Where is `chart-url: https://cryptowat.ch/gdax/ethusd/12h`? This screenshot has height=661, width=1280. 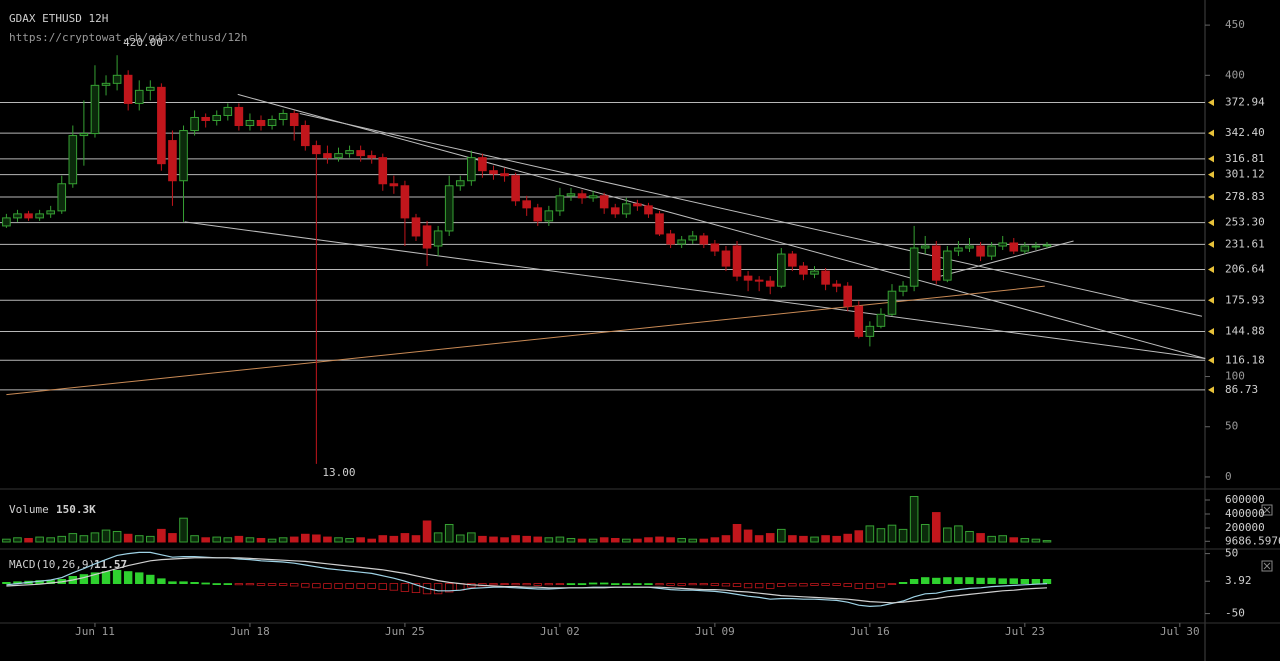 chart-url: https://cryptowat.ch/gdax/ethusd/12h is located at coordinates (128, 37).